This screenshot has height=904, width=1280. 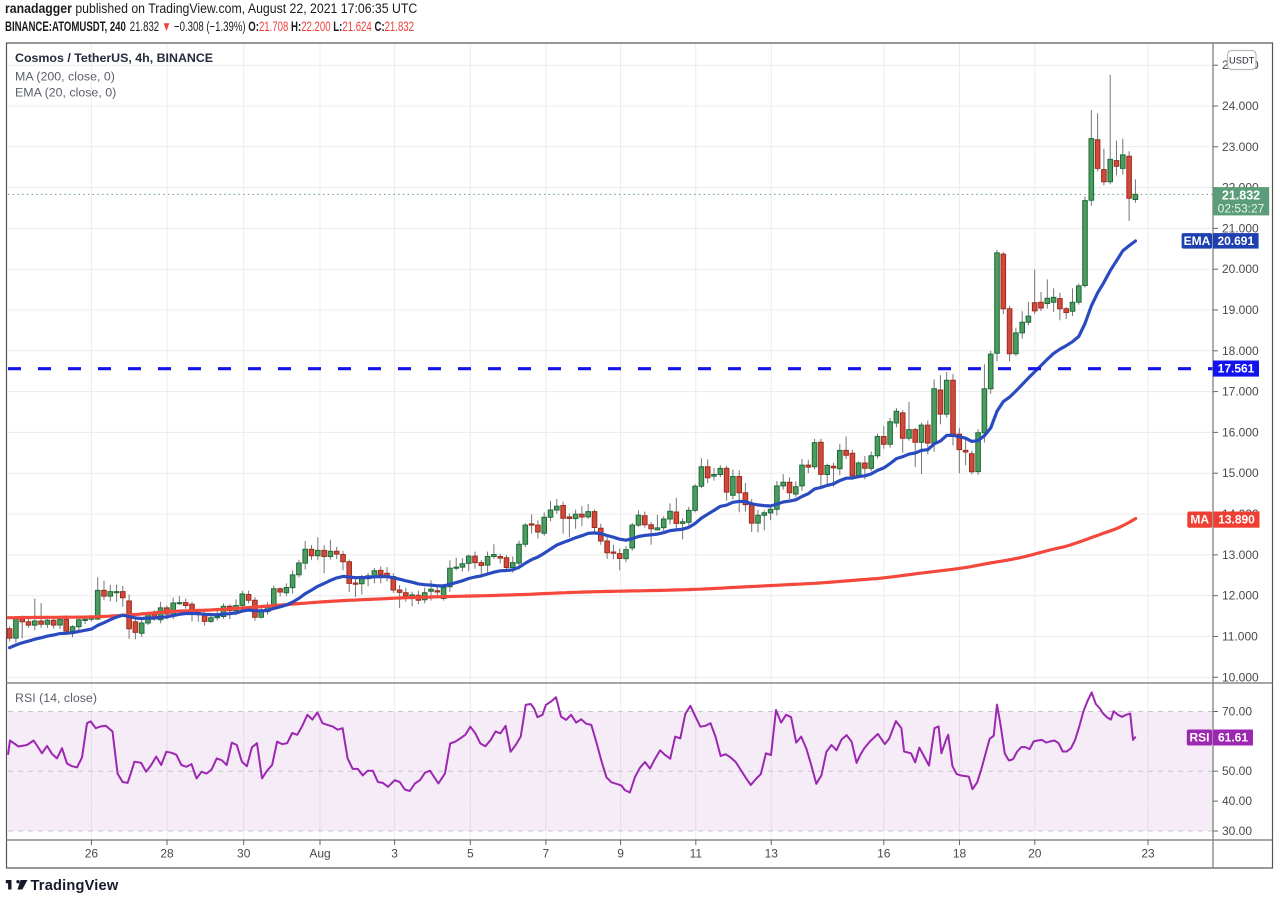 I want to click on svg-text: 12.000, so click(x=1240, y=596).